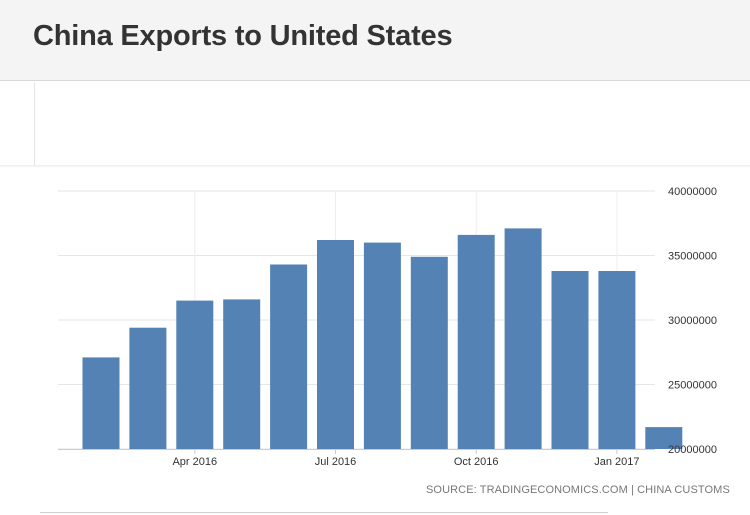 This screenshot has height=515, width=750. What do you see at coordinates (617, 360) in the screenshot?
I see `bar-jan-2017` at bounding box center [617, 360].